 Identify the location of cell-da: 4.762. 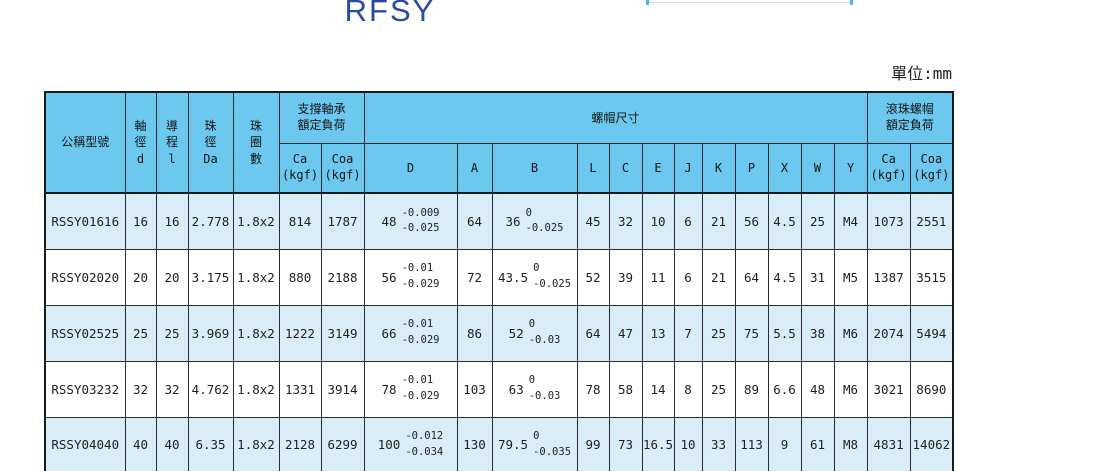
(210, 389).